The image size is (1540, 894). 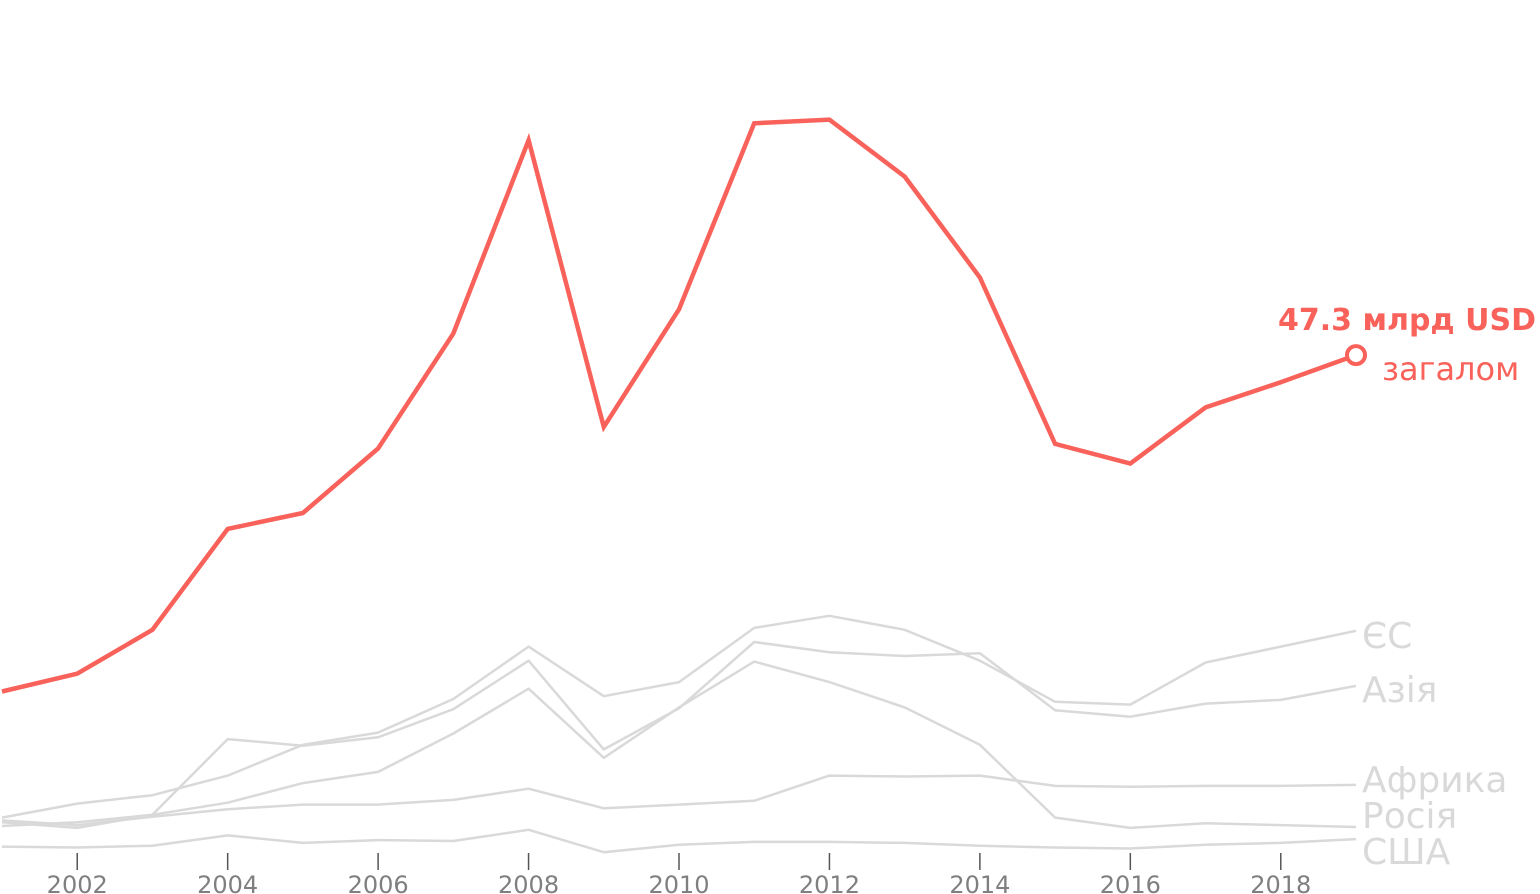 What do you see at coordinates (829, 882) in the screenshot?
I see `x-tick-label: 2012` at bounding box center [829, 882].